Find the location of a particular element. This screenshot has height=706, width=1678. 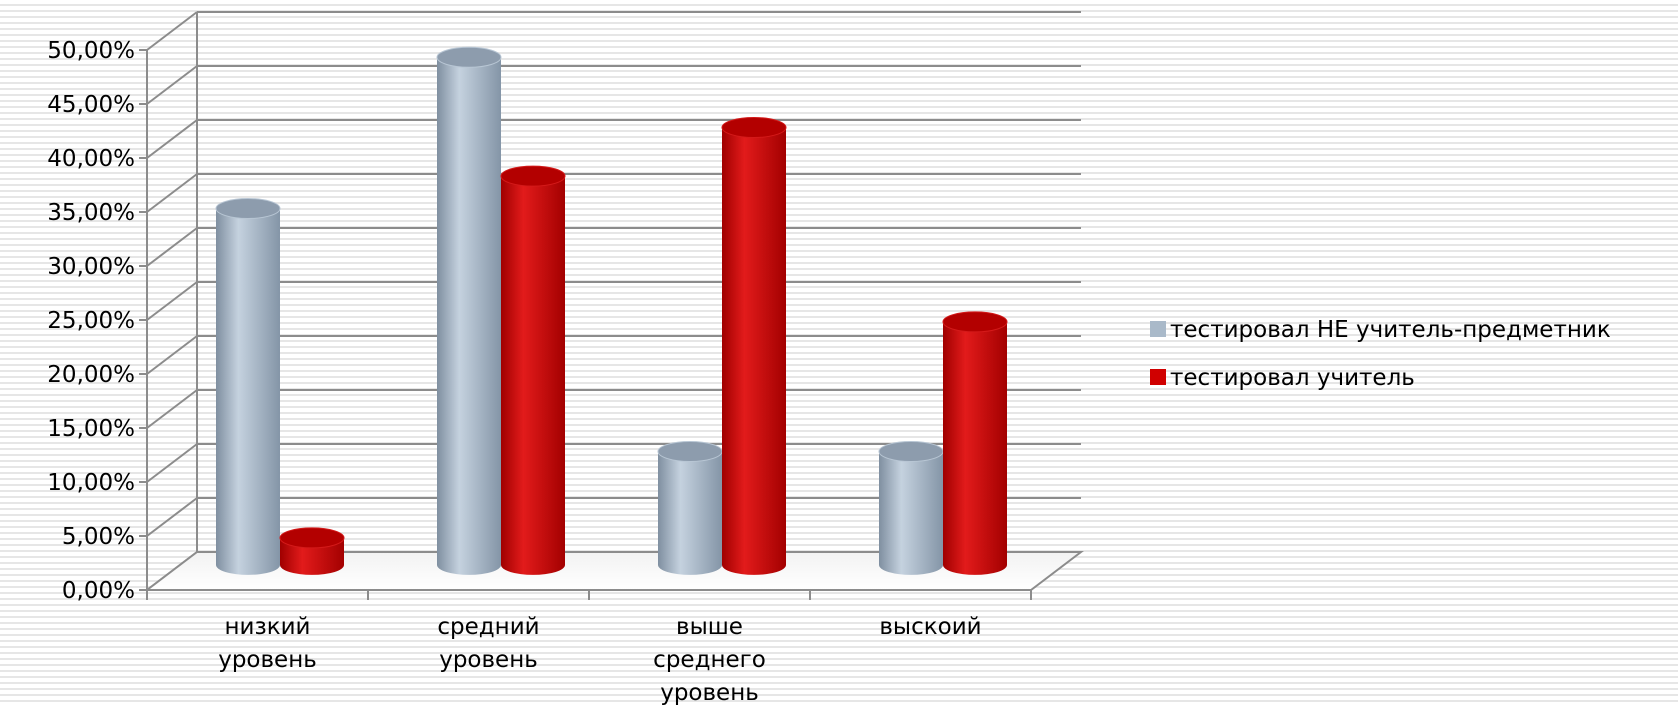

y-tick-label: 50,00% is located at coordinates (91, 51).